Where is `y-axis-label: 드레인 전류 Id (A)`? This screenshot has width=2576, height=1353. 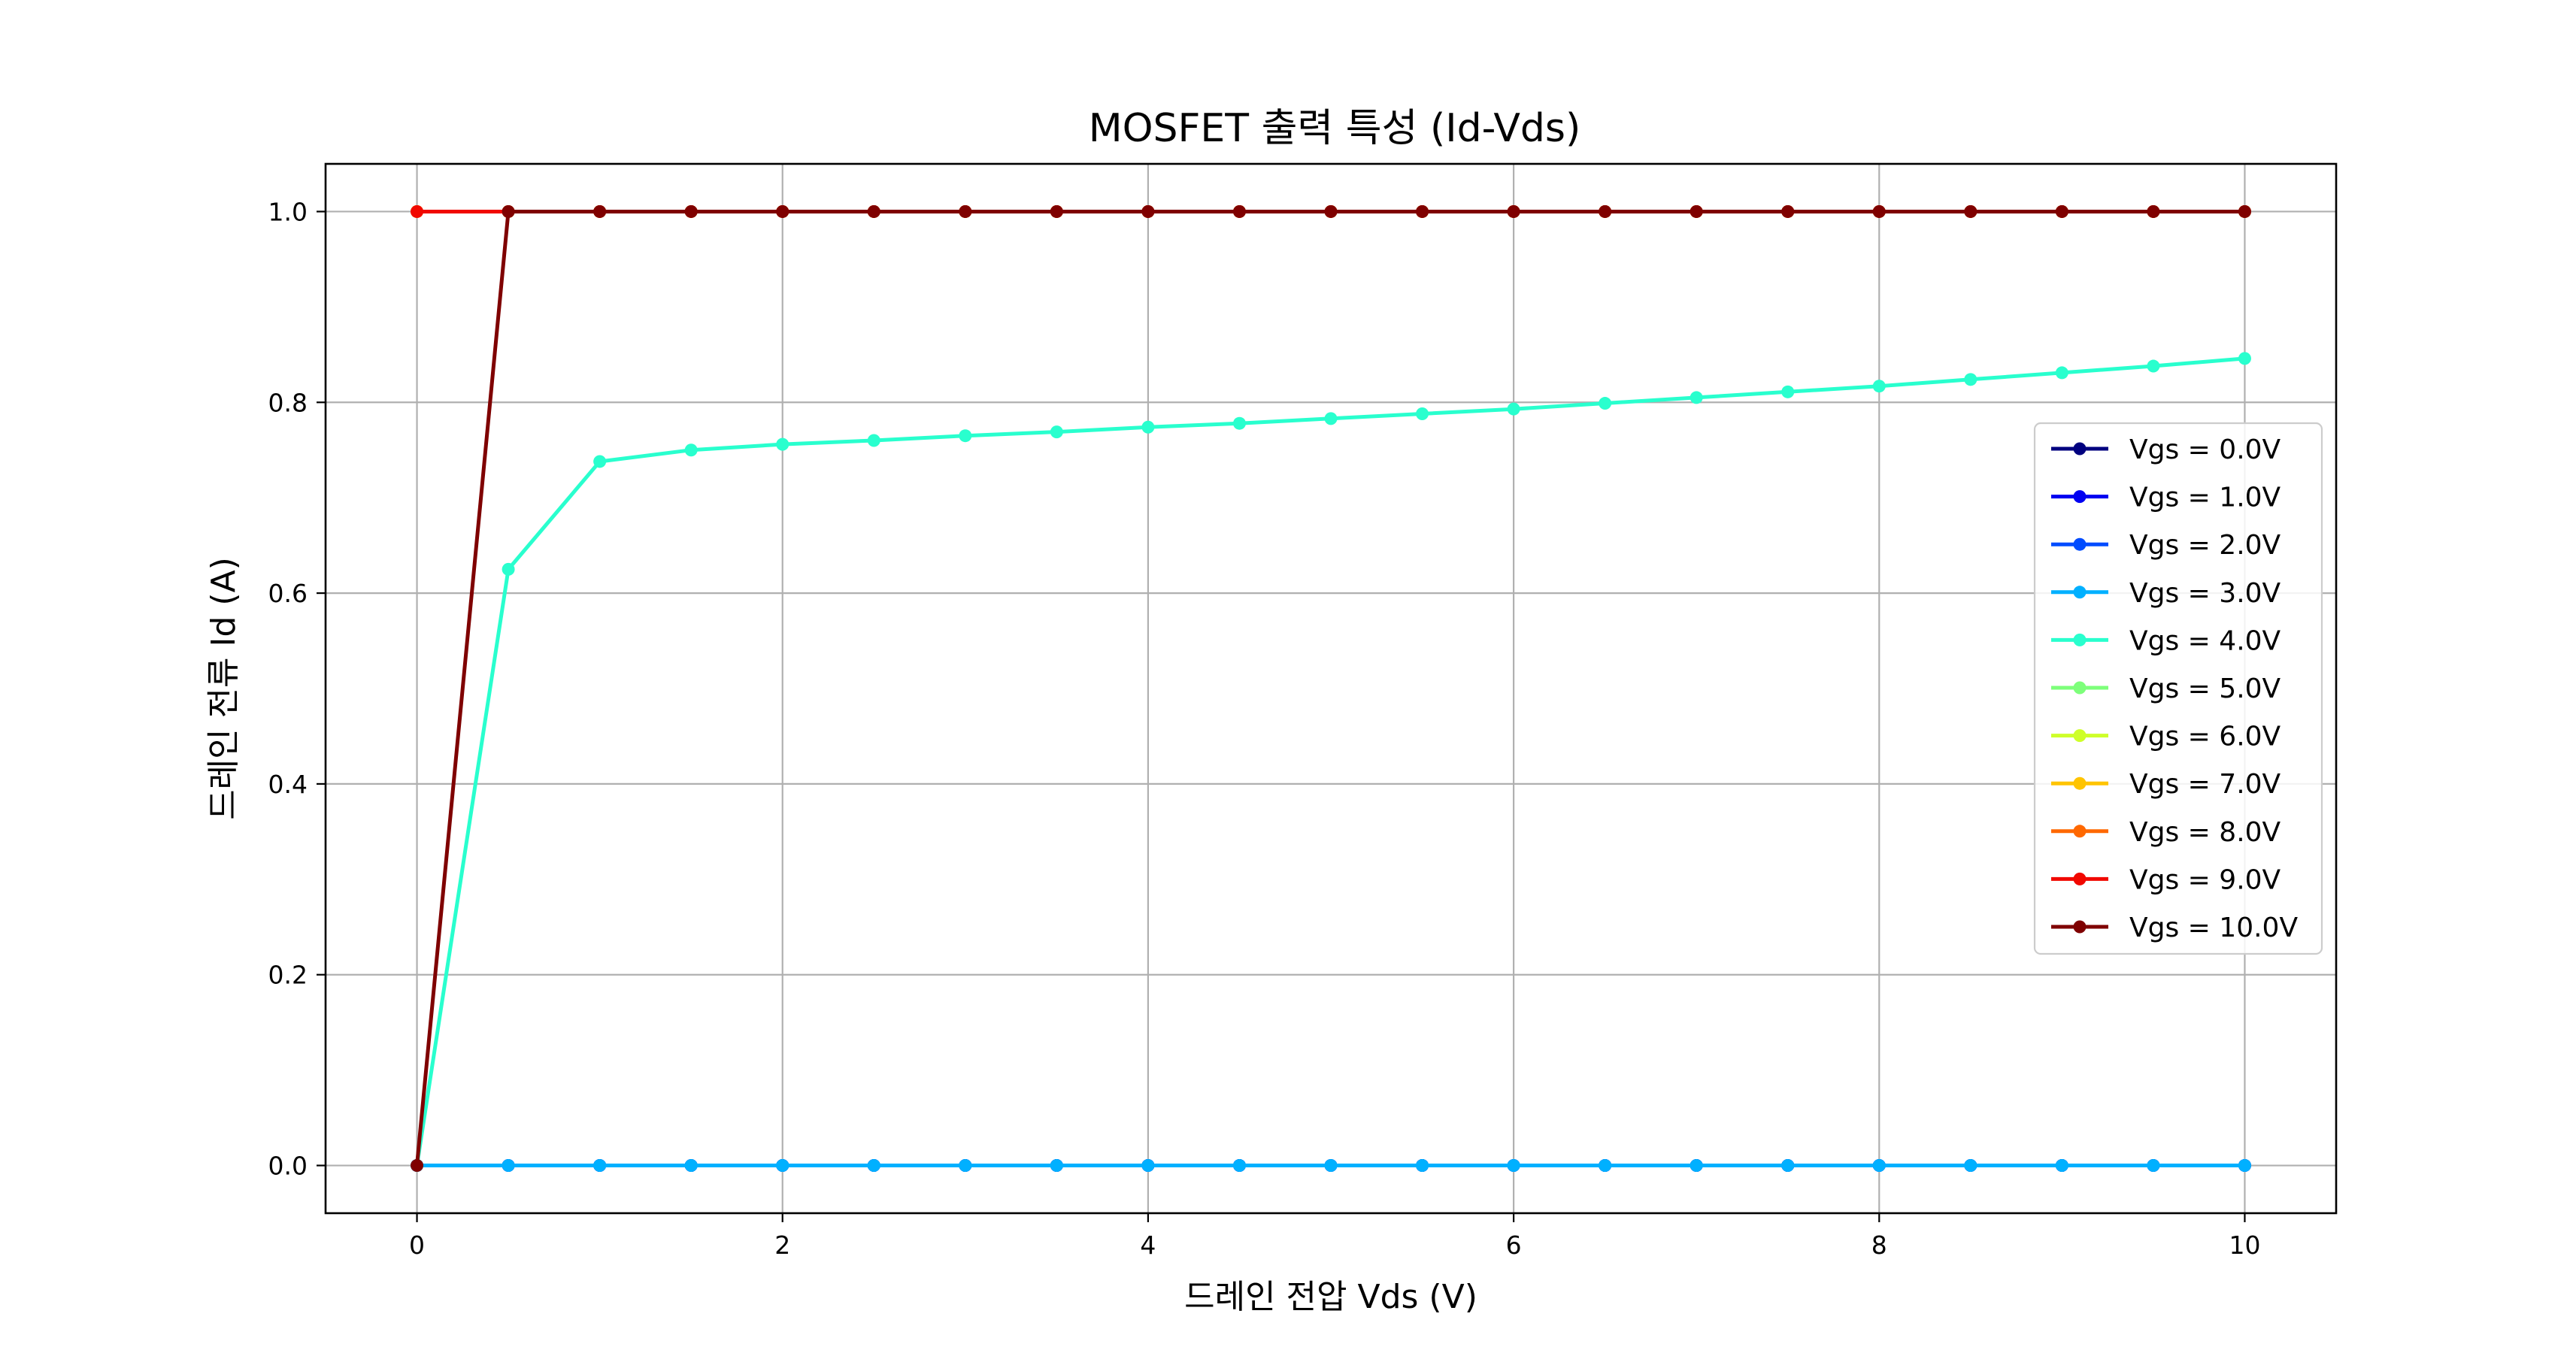 y-axis-label: 드레인 전류 Id (A) is located at coordinates (224, 688).